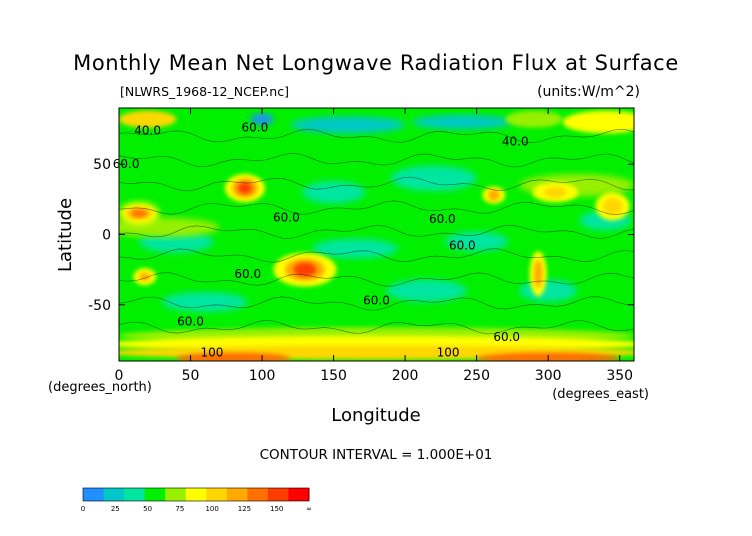 The width and height of the screenshot is (752, 536). Describe the element at coordinates (376, 455) in the screenshot. I see `contour-interval-label: CONTOUR INTERVAL = 1.000E+01` at that location.